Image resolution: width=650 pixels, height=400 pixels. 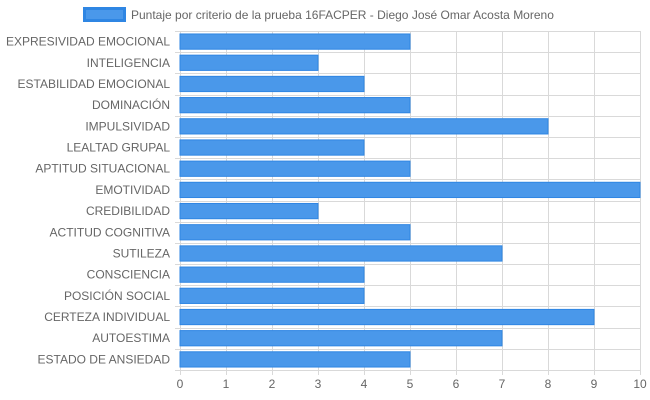 I want to click on category-label: INTELIGENCIA, so click(x=128, y=63).